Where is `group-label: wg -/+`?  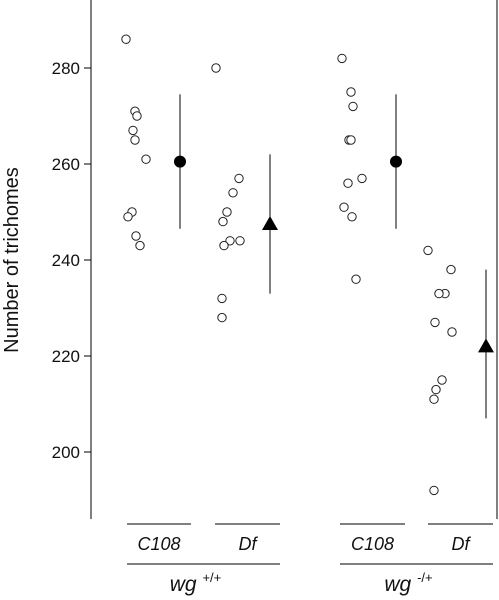 group-label: wg -/+ is located at coordinates (408, 583).